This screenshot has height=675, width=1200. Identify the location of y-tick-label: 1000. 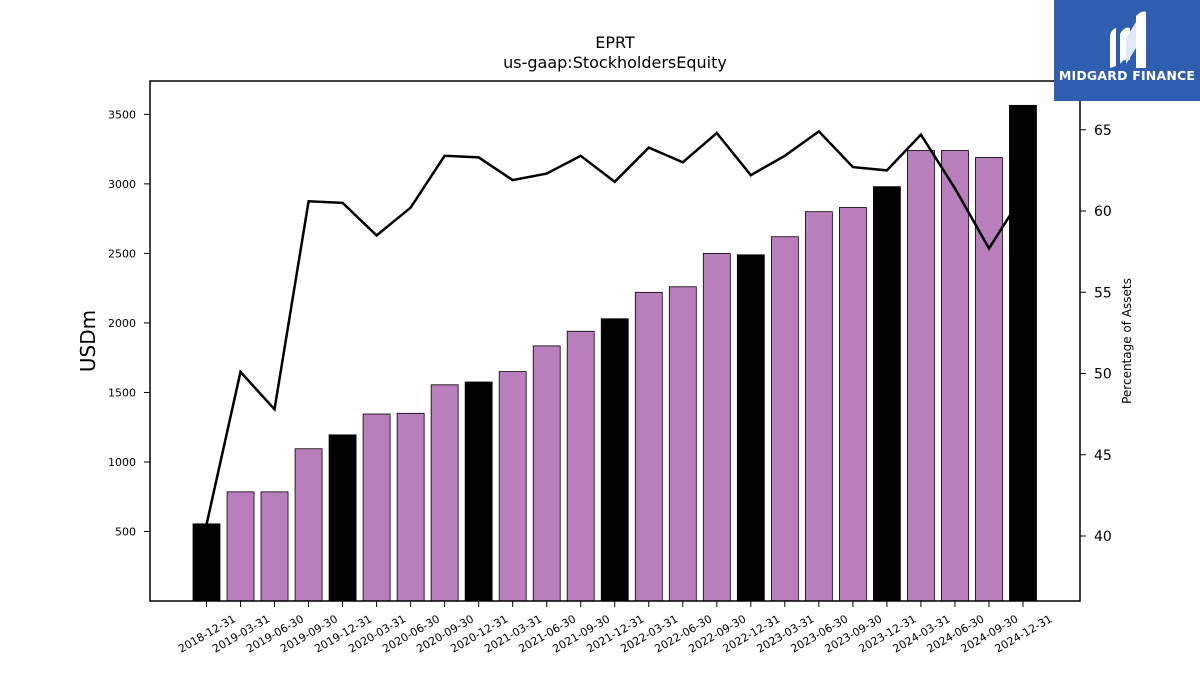
(122, 462).